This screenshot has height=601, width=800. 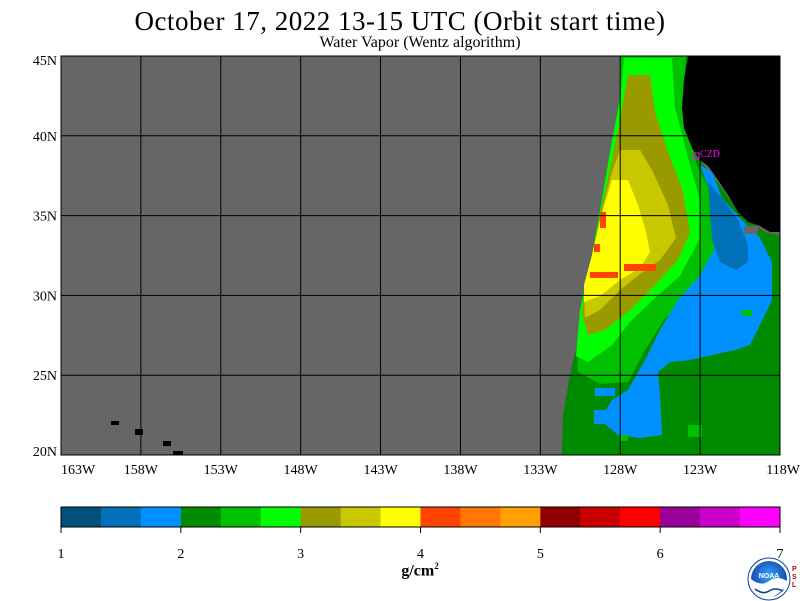 I want to click on colorbar-unit-label: g/cm2, so click(x=420, y=570).